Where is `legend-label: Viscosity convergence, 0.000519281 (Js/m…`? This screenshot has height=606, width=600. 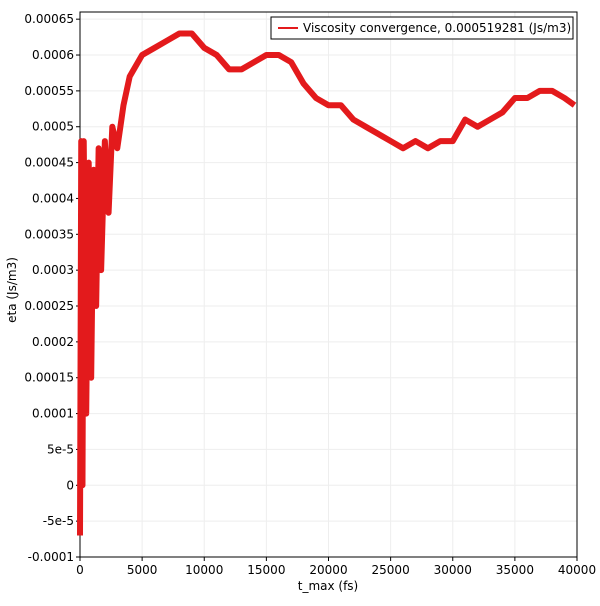
legend-label: Viscosity convergence, 0.000519281 (Js/m… is located at coordinates (437, 28).